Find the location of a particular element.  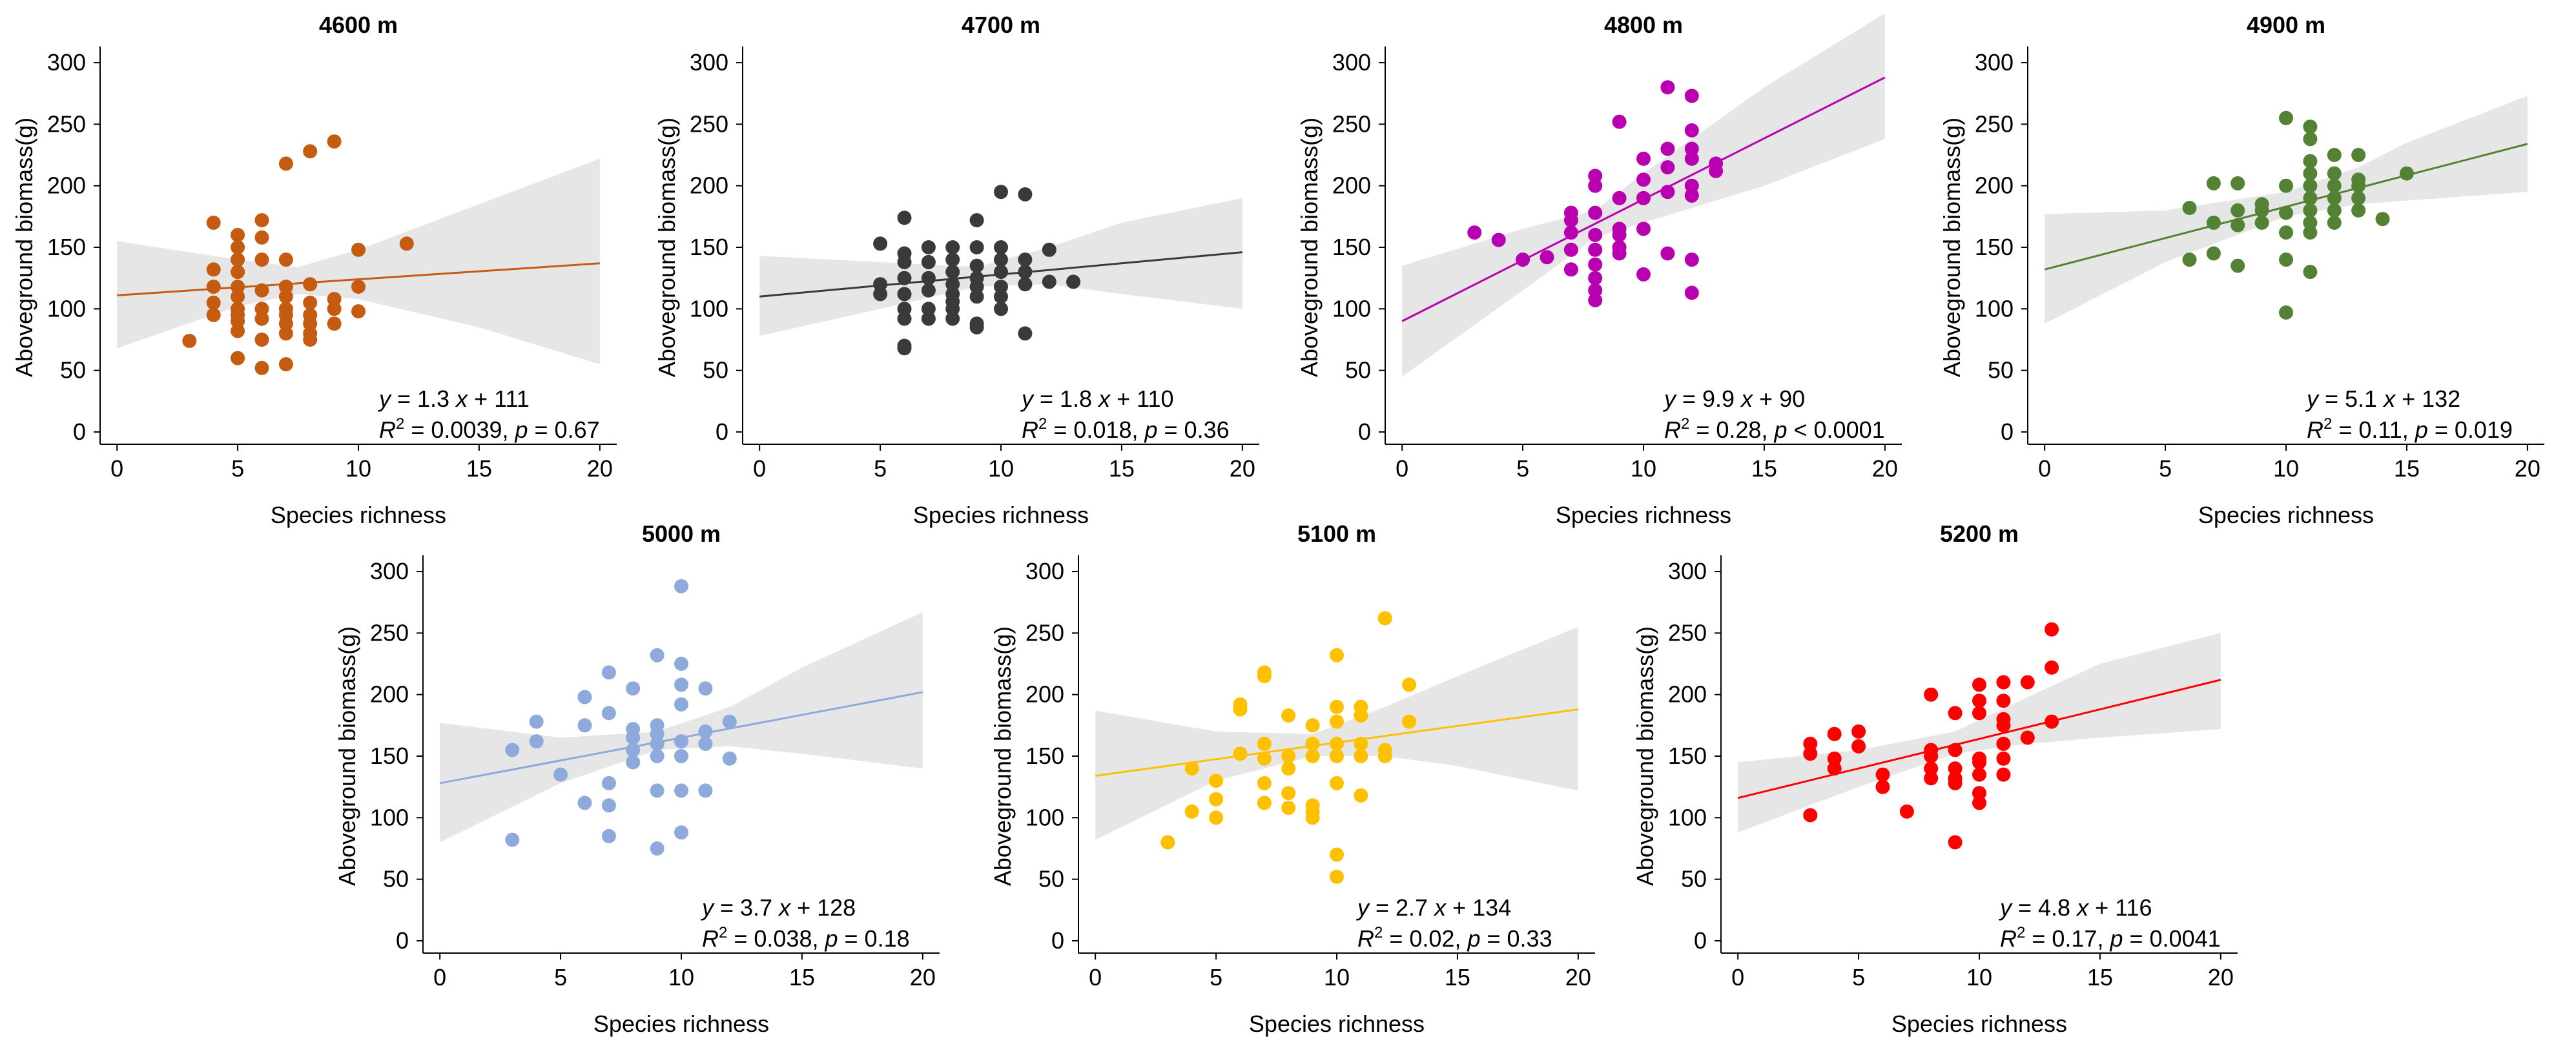

equation-part: 5.1 is located at coordinates (2361, 398).